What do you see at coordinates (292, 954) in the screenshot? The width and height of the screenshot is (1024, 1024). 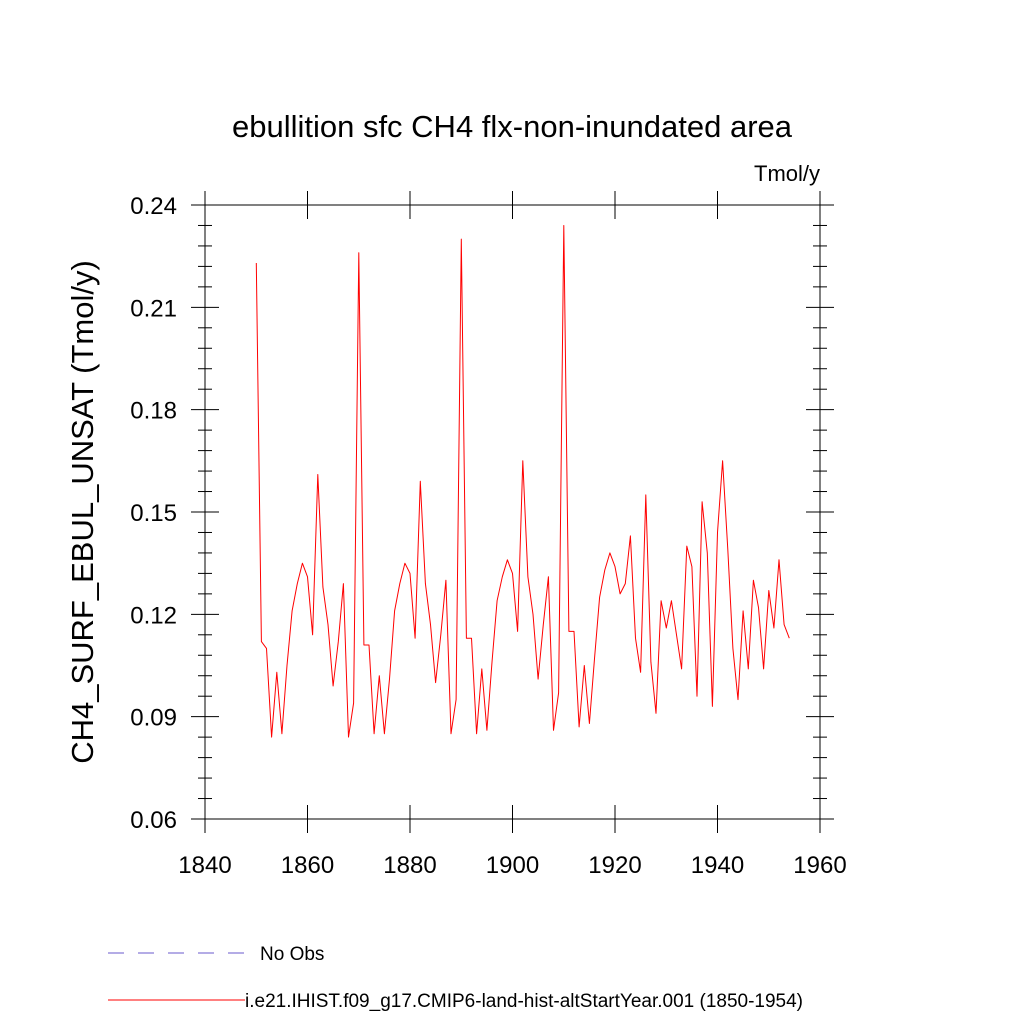 I see `legend-label-no-obs: No Obs` at bounding box center [292, 954].